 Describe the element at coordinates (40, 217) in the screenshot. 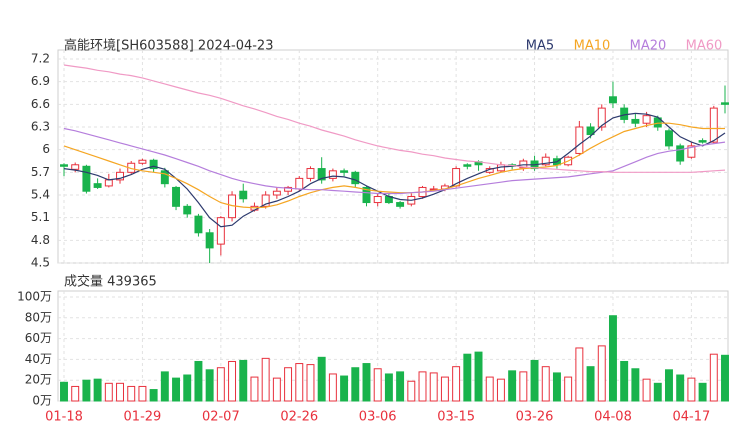

I see `y-tick-label: 5.1` at that location.